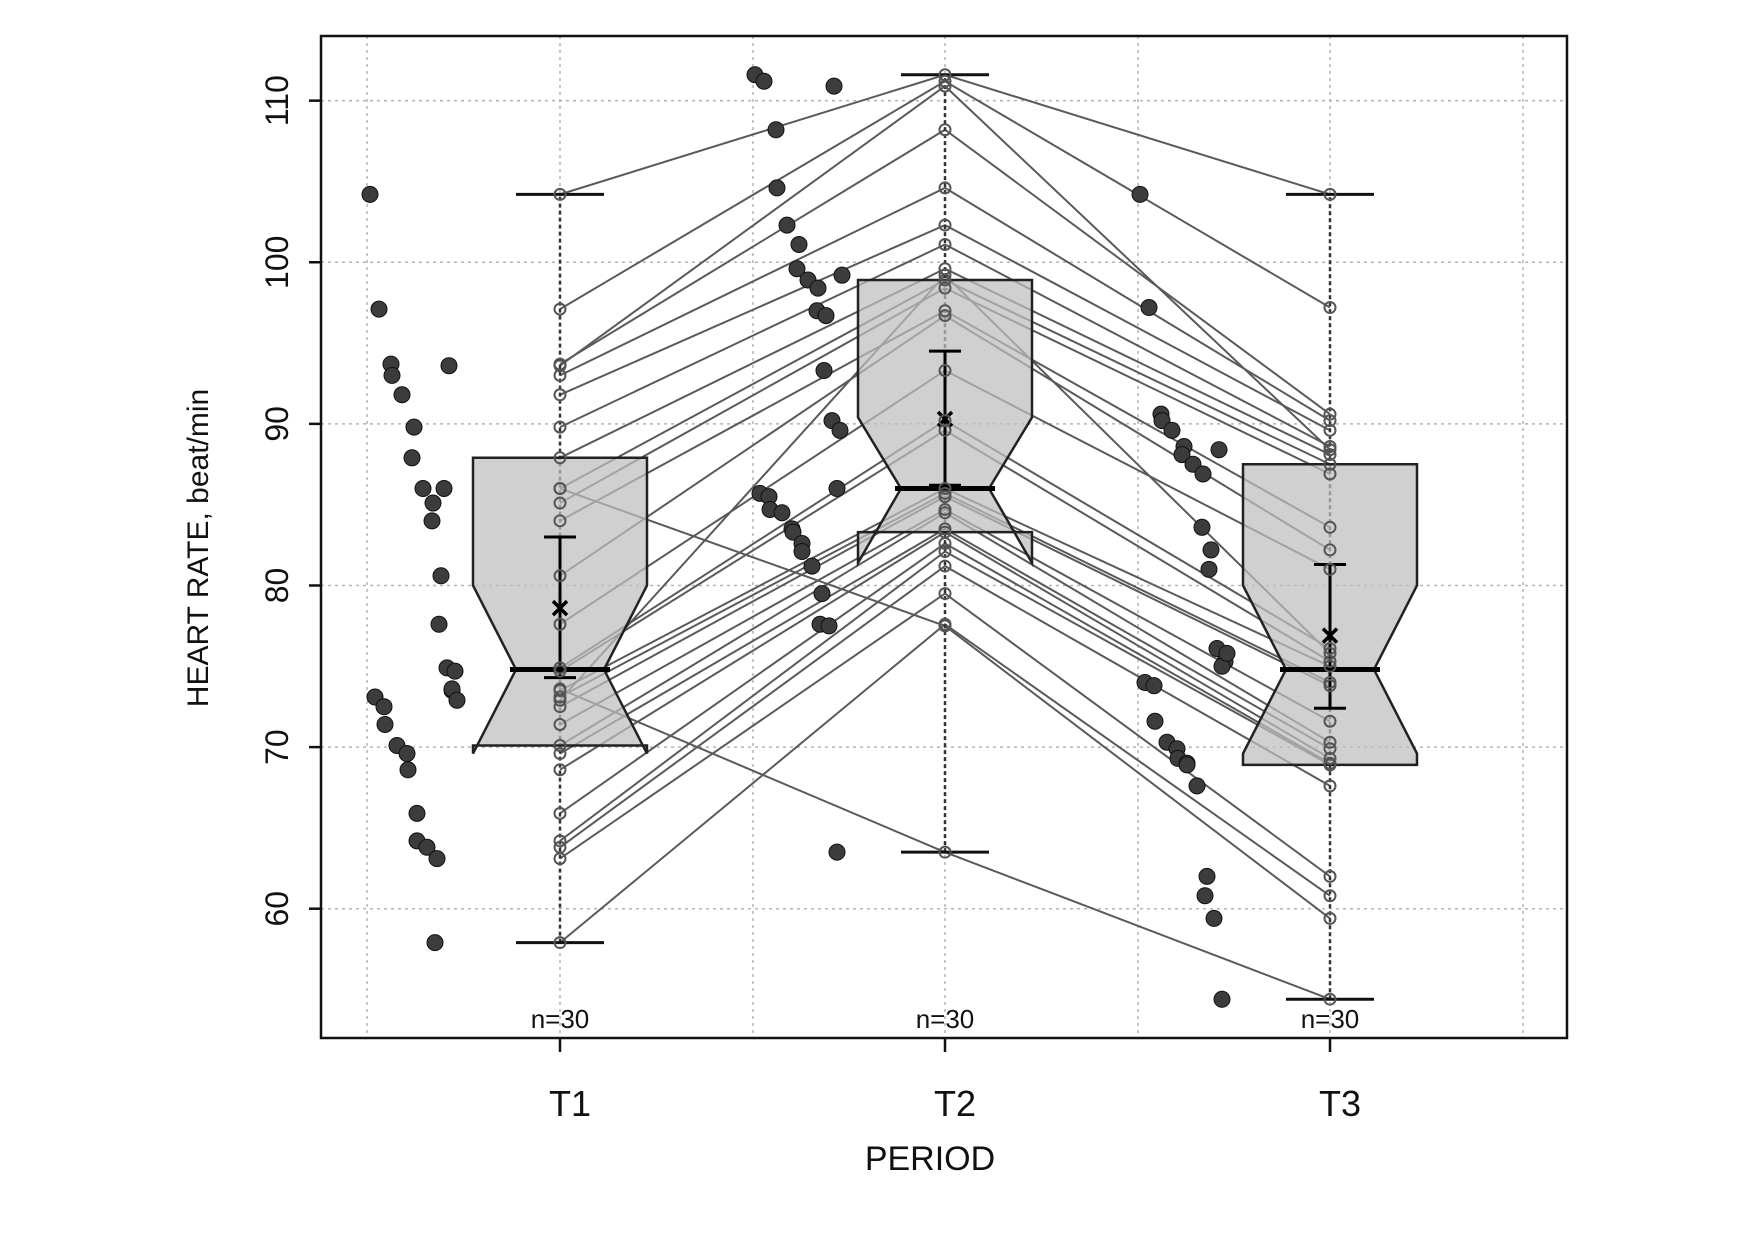 Image resolution: width=1748 pixels, height=1240 pixels. What do you see at coordinates (570, 1103) in the screenshot?
I see `x-tick-label: T1` at bounding box center [570, 1103].